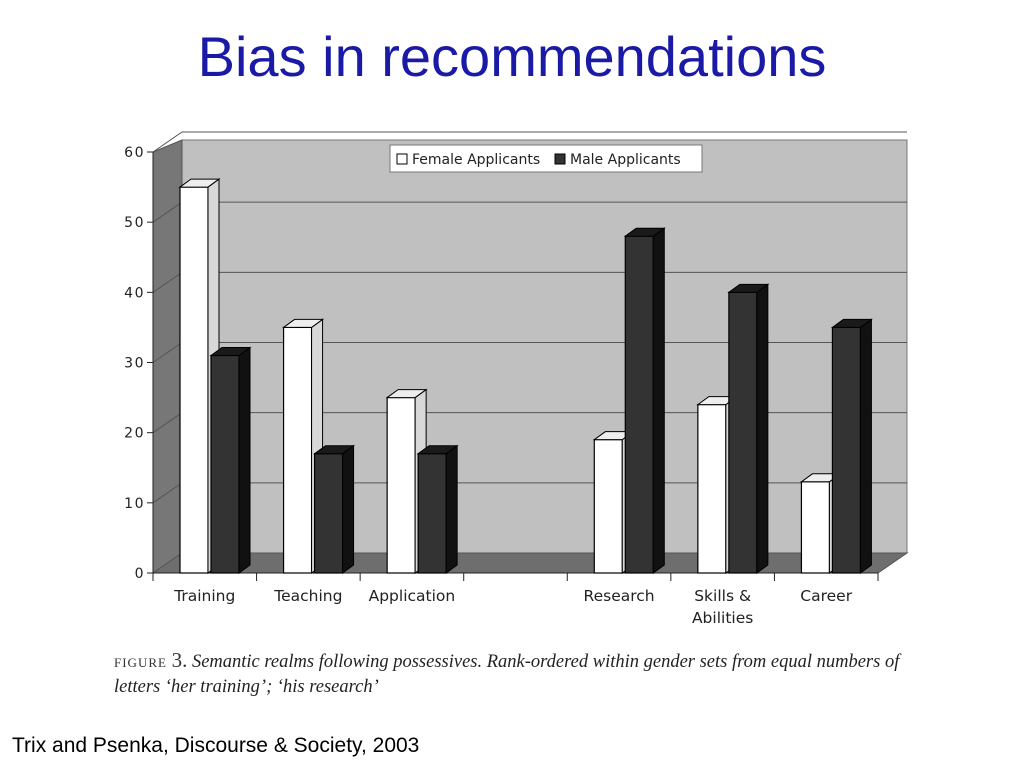  What do you see at coordinates (512, 56) in the screenshot?
I see `slide-title: Bias in recommendations` at bounding box center [512, 56].